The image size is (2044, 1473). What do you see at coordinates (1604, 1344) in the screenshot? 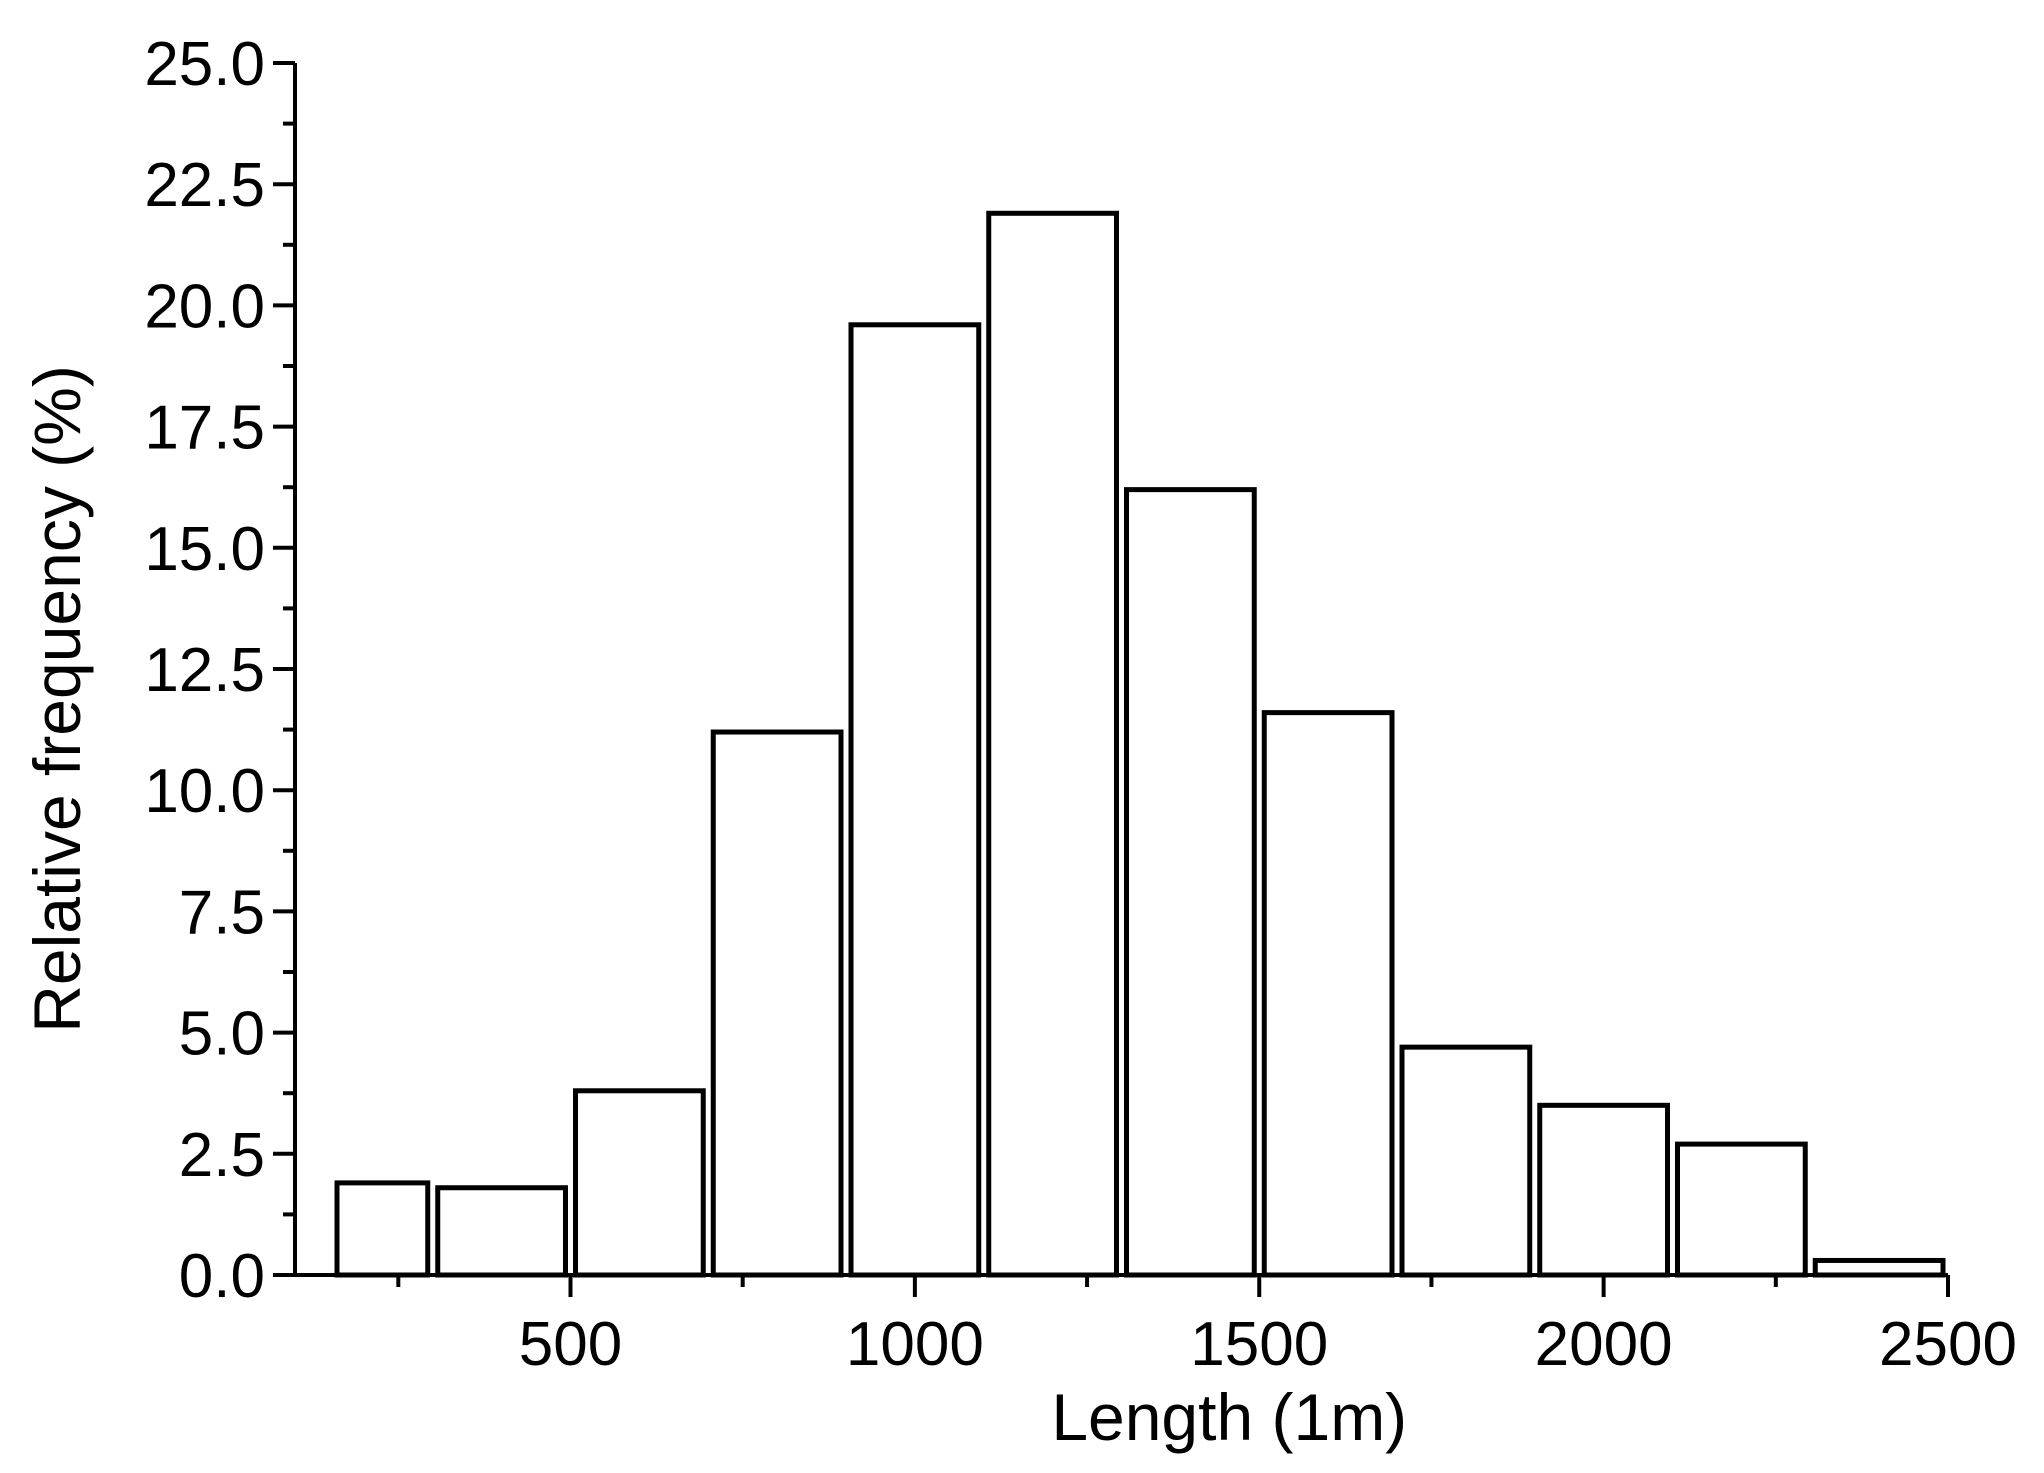
I see `x-tick-label: 2000` at bounding box center [1604, 1344].